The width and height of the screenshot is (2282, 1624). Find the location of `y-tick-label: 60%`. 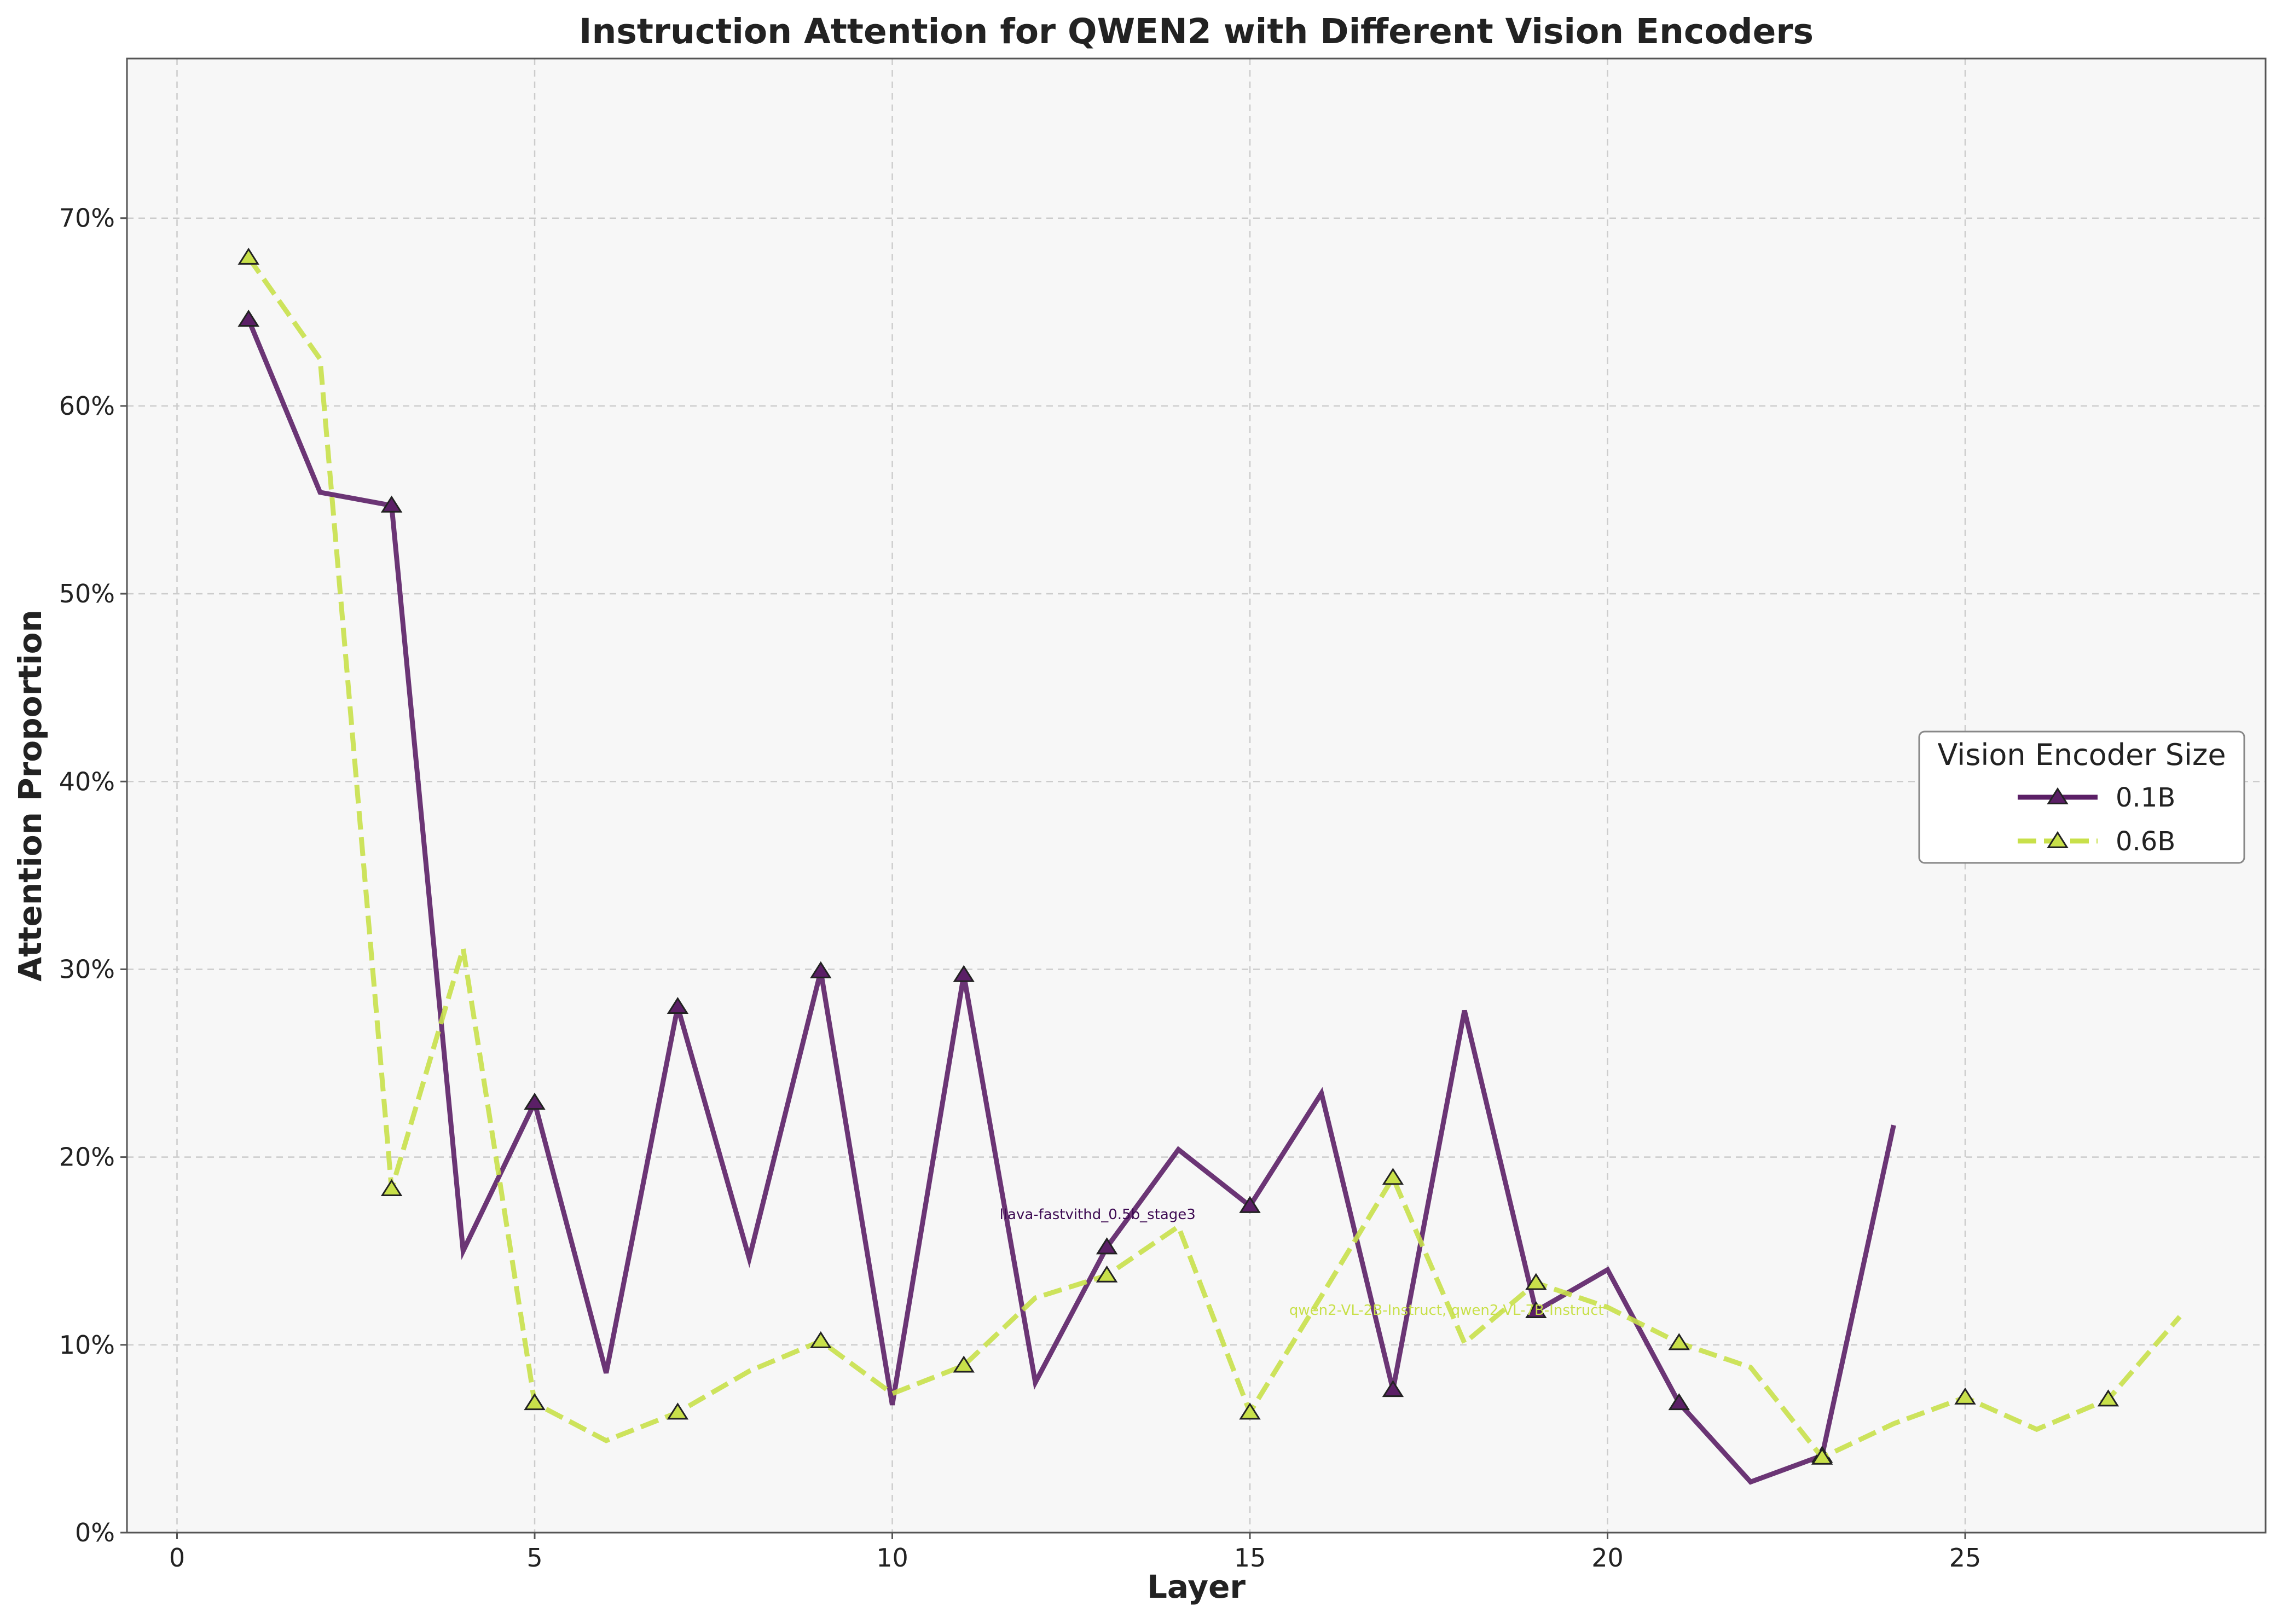

y-tick-label: 60% is located at coordinates (87, 406).